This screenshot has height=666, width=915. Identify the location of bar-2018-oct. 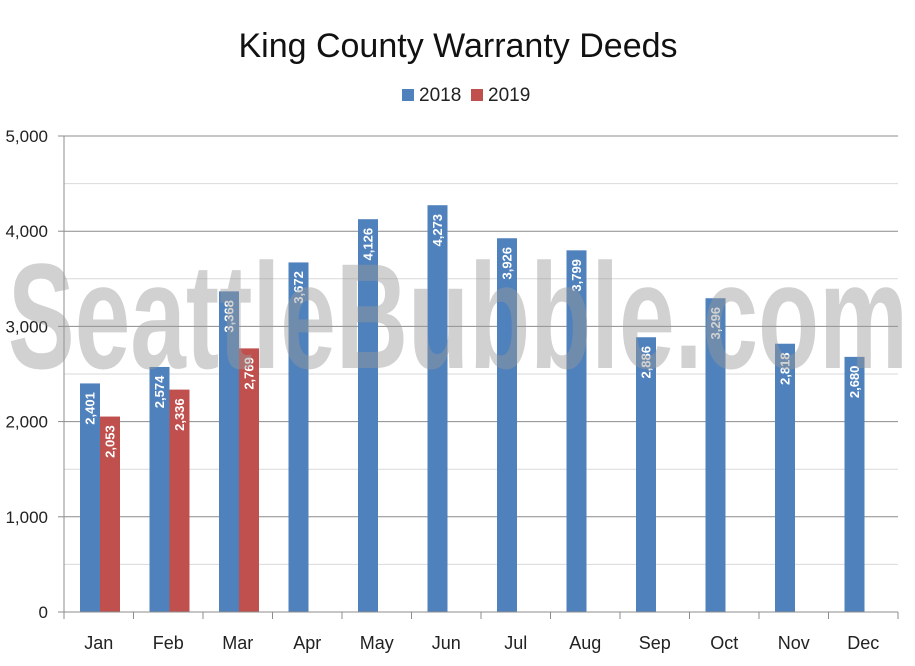
(715, 455).